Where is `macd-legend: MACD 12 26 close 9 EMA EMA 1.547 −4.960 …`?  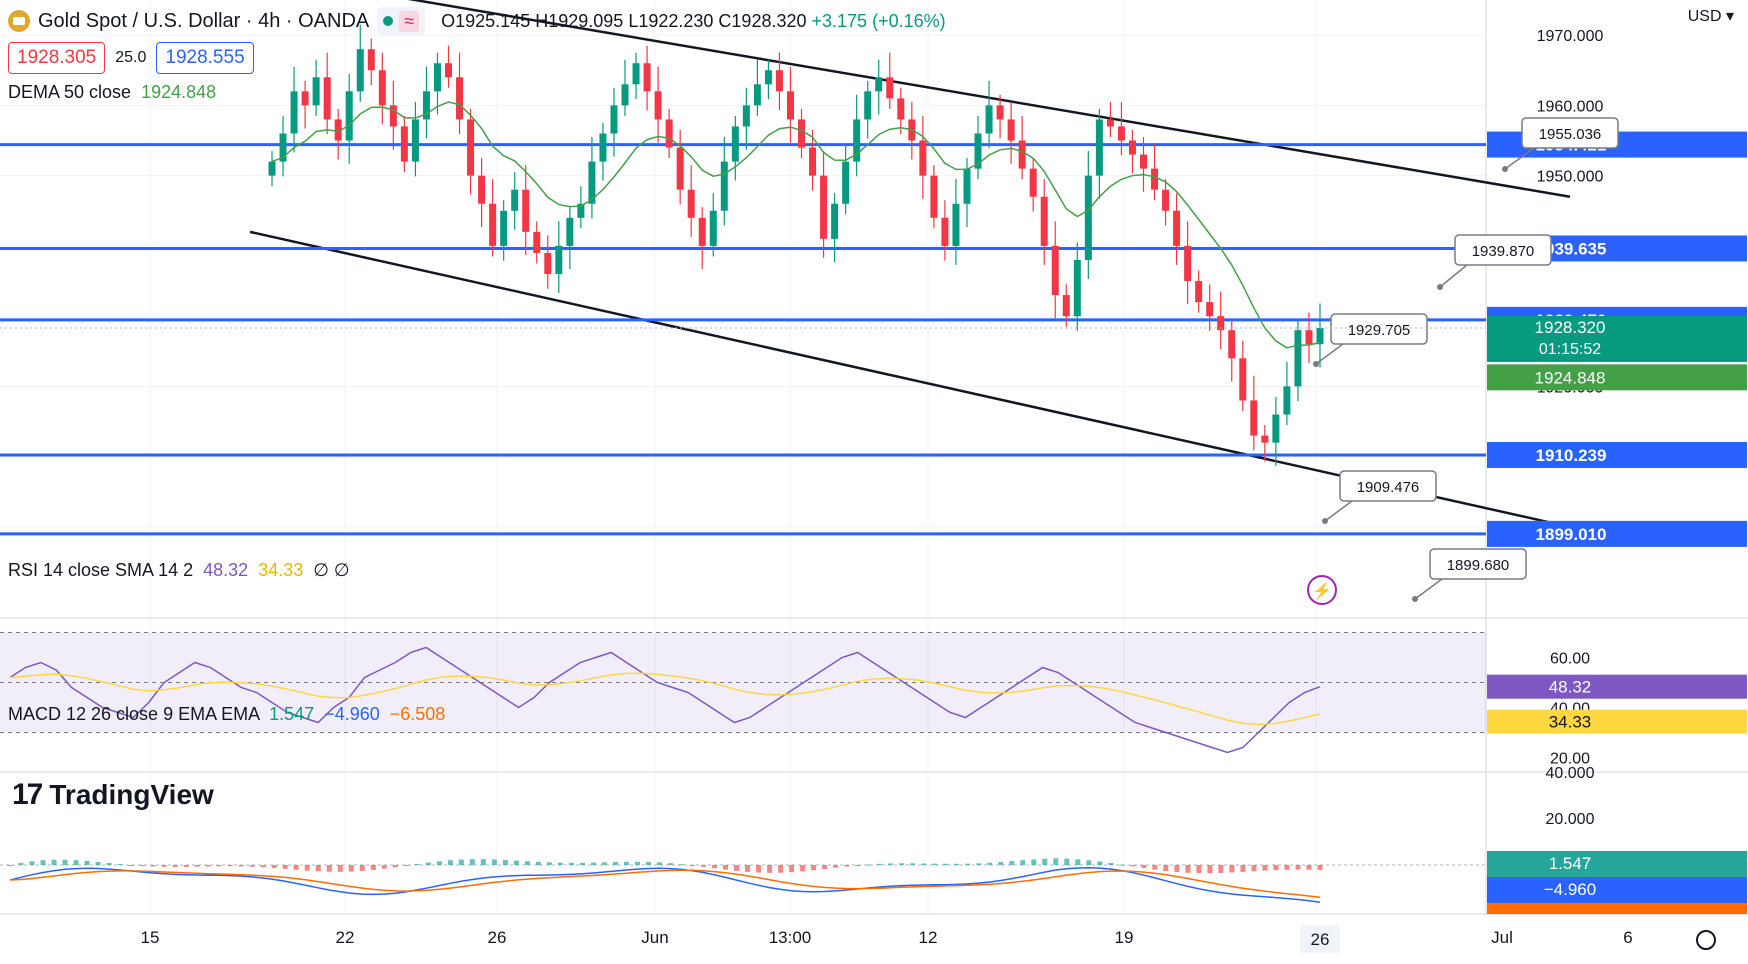 macd-legend: MACD 12 26 close 9 EMA EMA 1.547 −4.960 … is located at coordinates (226, 714).